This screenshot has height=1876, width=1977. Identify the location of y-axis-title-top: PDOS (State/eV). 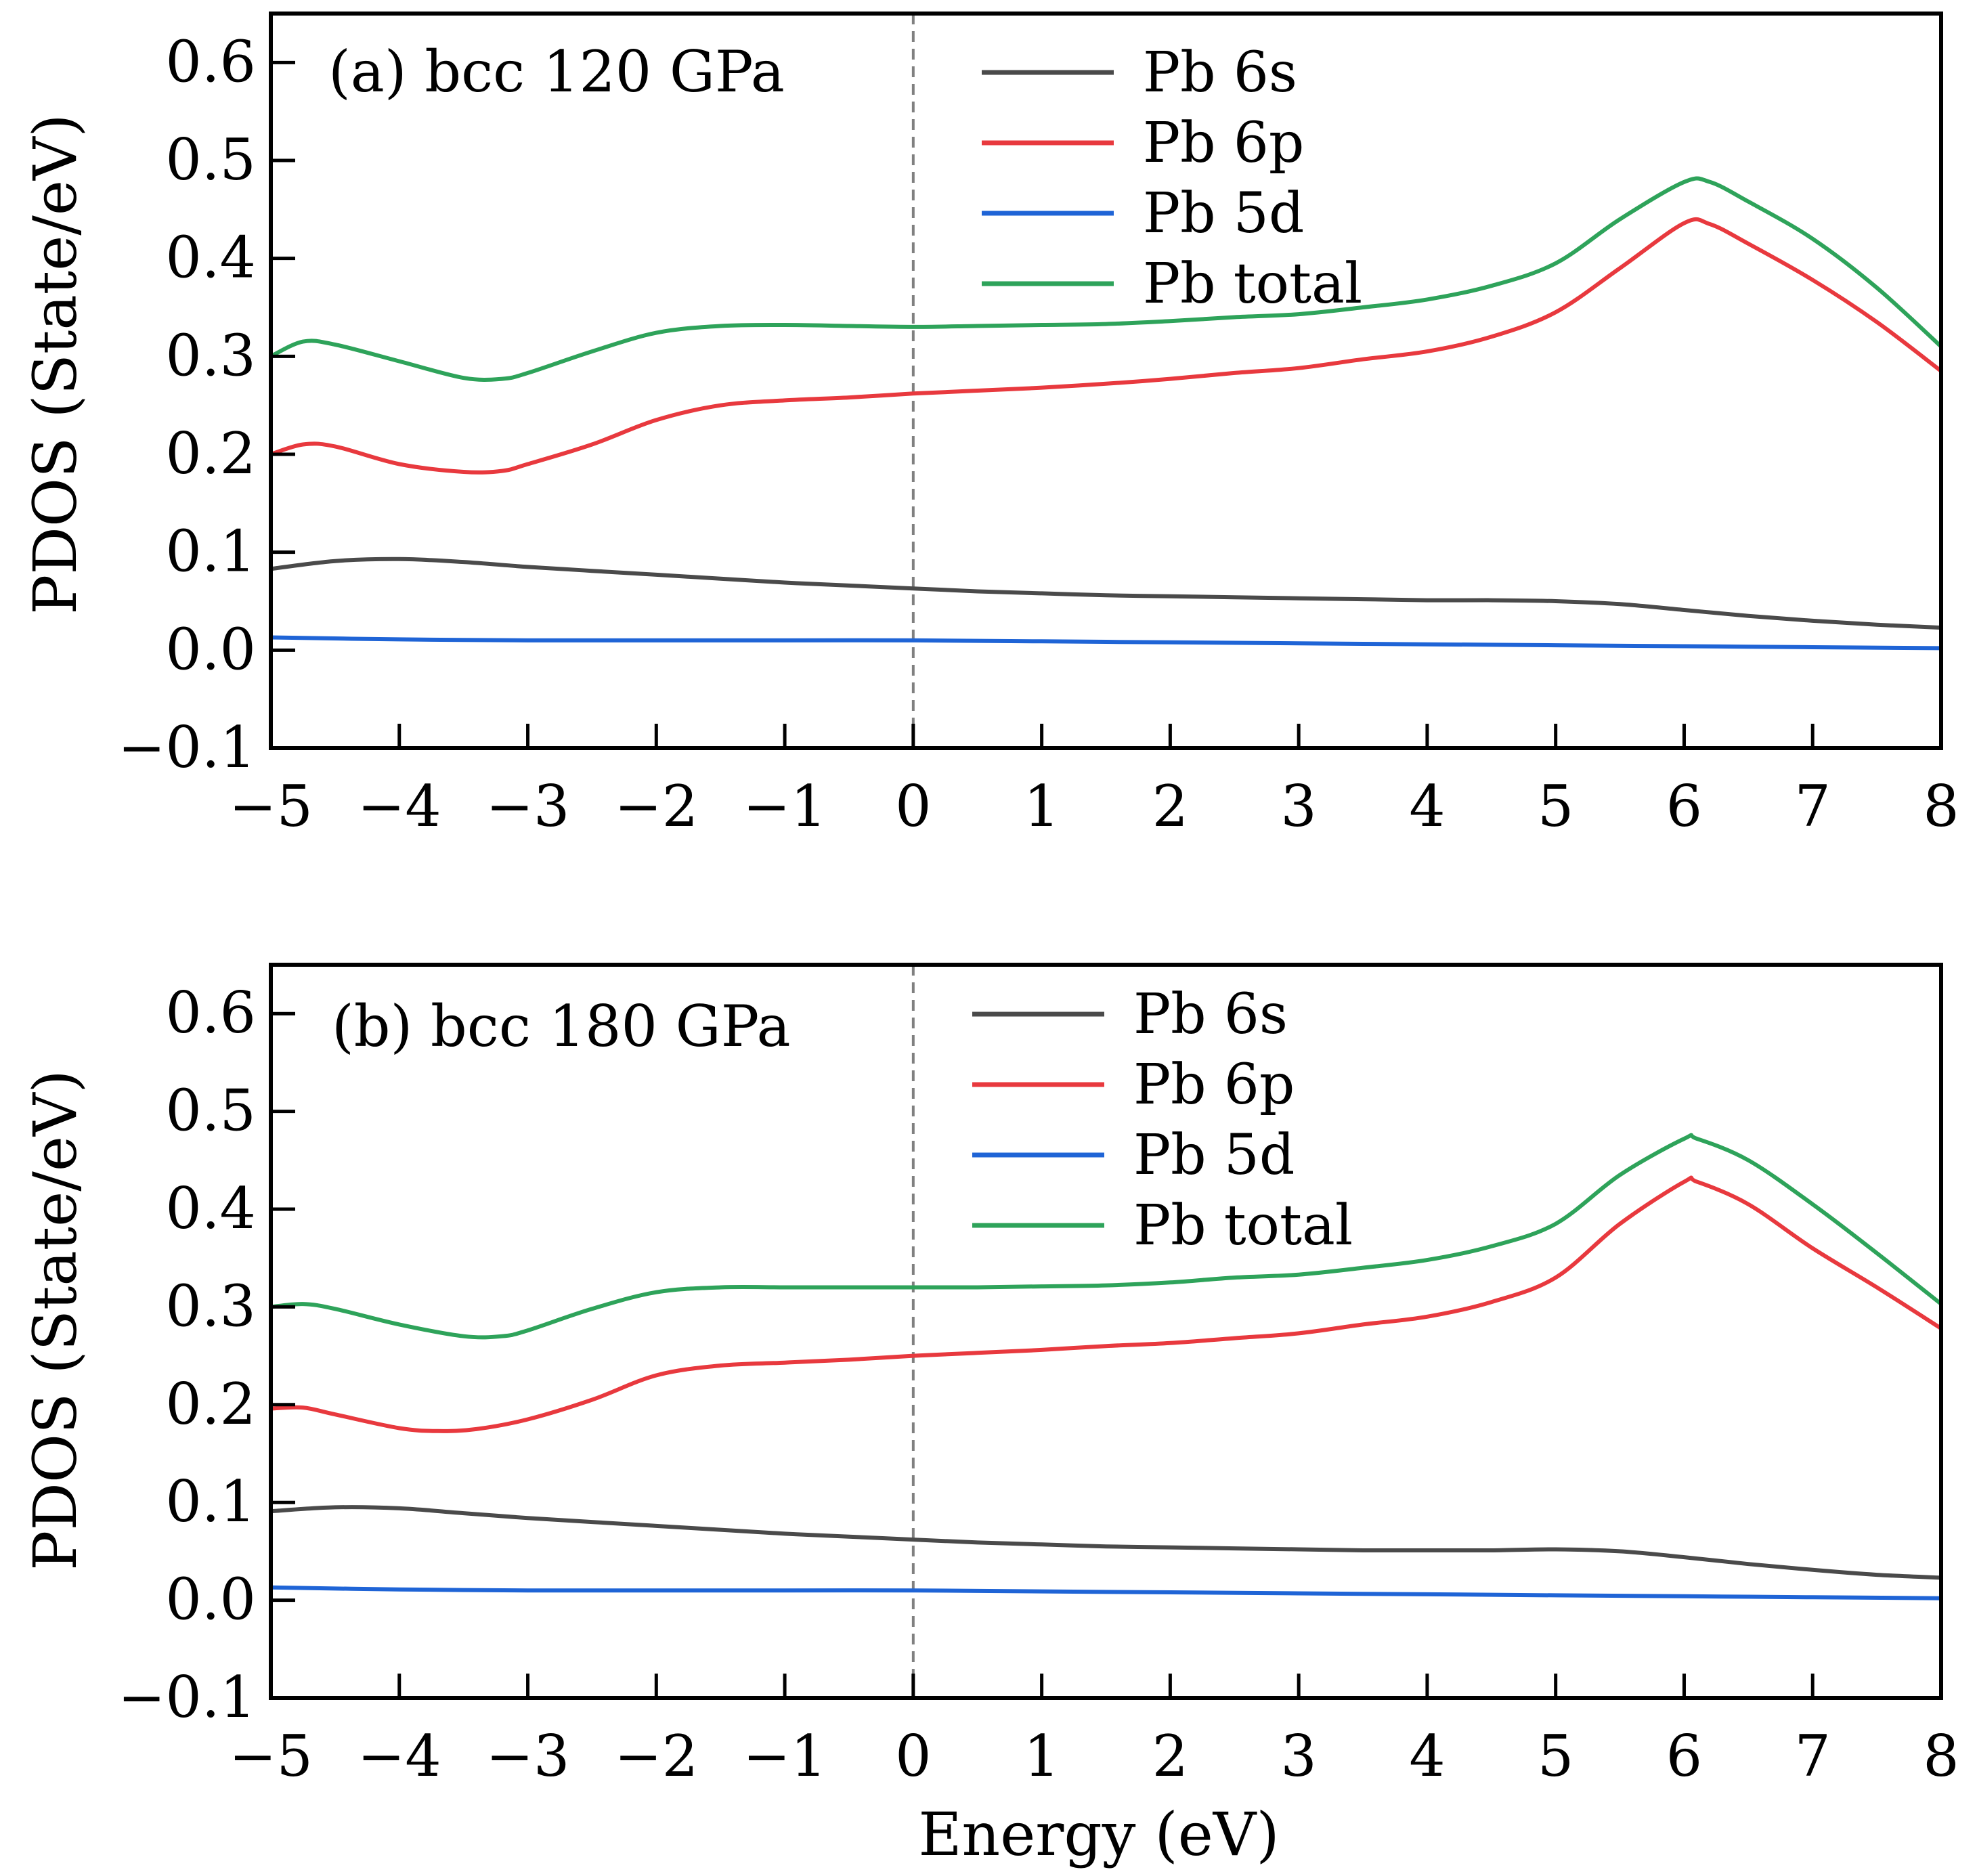
(55, 364).